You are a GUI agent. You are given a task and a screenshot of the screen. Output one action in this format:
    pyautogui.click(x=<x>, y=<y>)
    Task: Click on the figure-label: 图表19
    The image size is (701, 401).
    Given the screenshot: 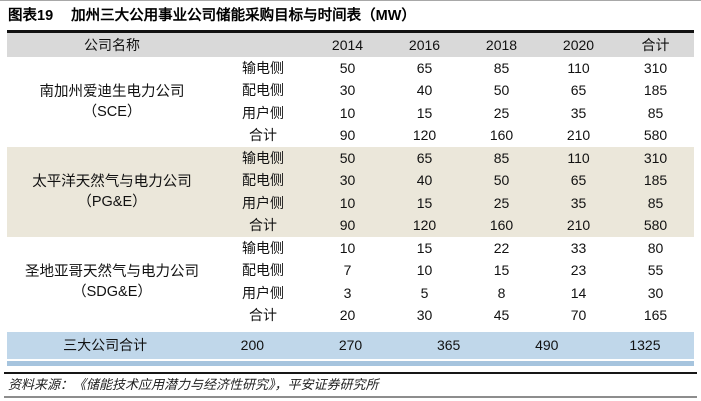 What is the action you would take?
    pyautogui.click(x=31, y=16)
    